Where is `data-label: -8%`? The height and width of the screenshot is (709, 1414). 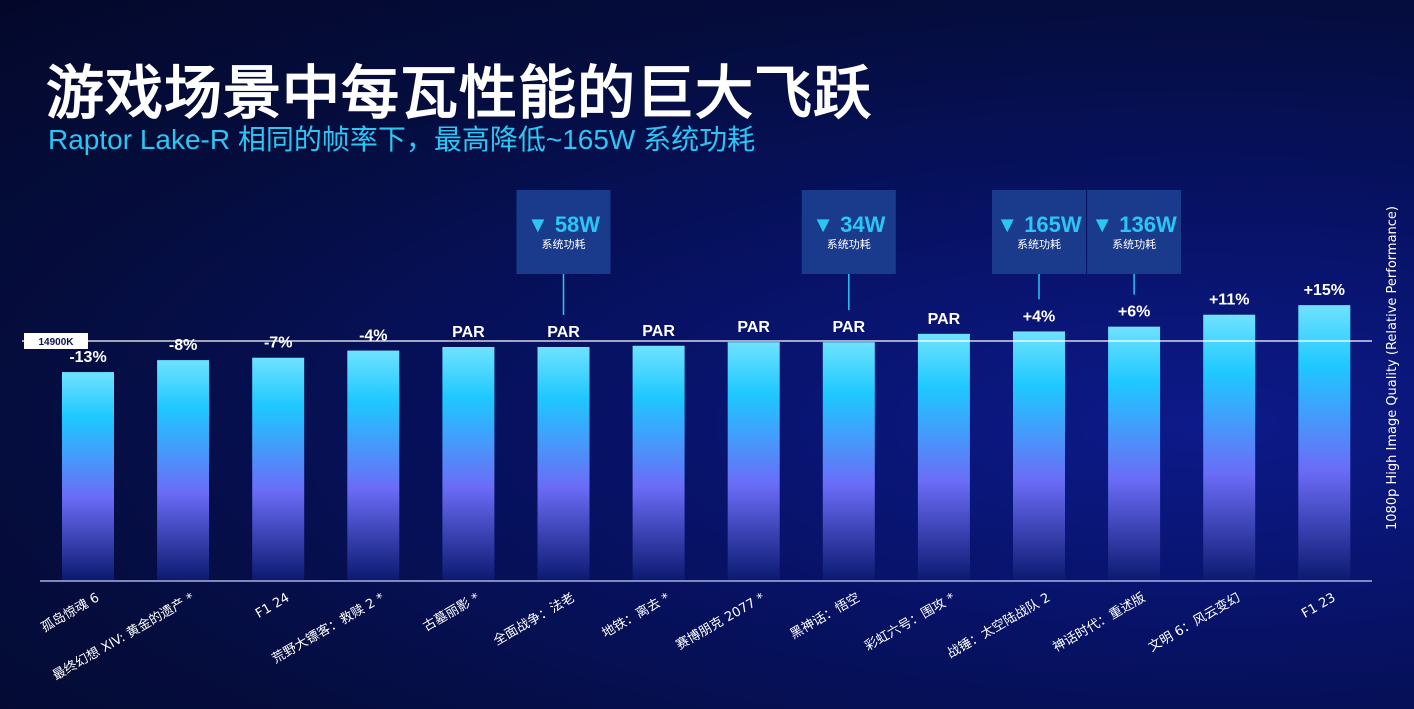
data-label: -8% is located at coordinates (183, 345).